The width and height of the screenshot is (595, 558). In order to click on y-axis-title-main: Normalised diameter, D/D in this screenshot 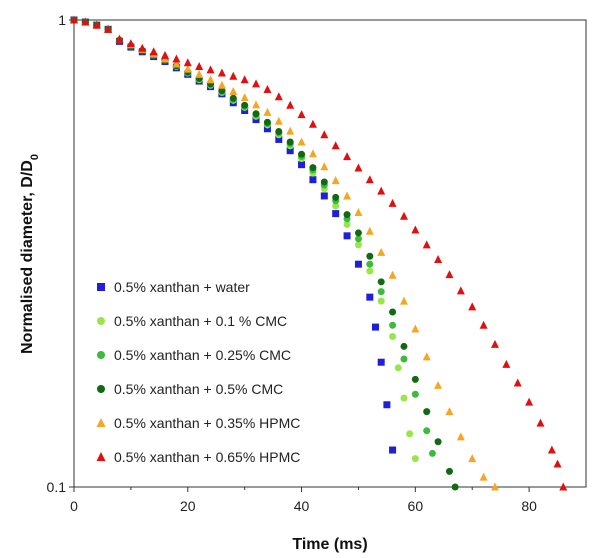, I will do `click(27, 257)`.